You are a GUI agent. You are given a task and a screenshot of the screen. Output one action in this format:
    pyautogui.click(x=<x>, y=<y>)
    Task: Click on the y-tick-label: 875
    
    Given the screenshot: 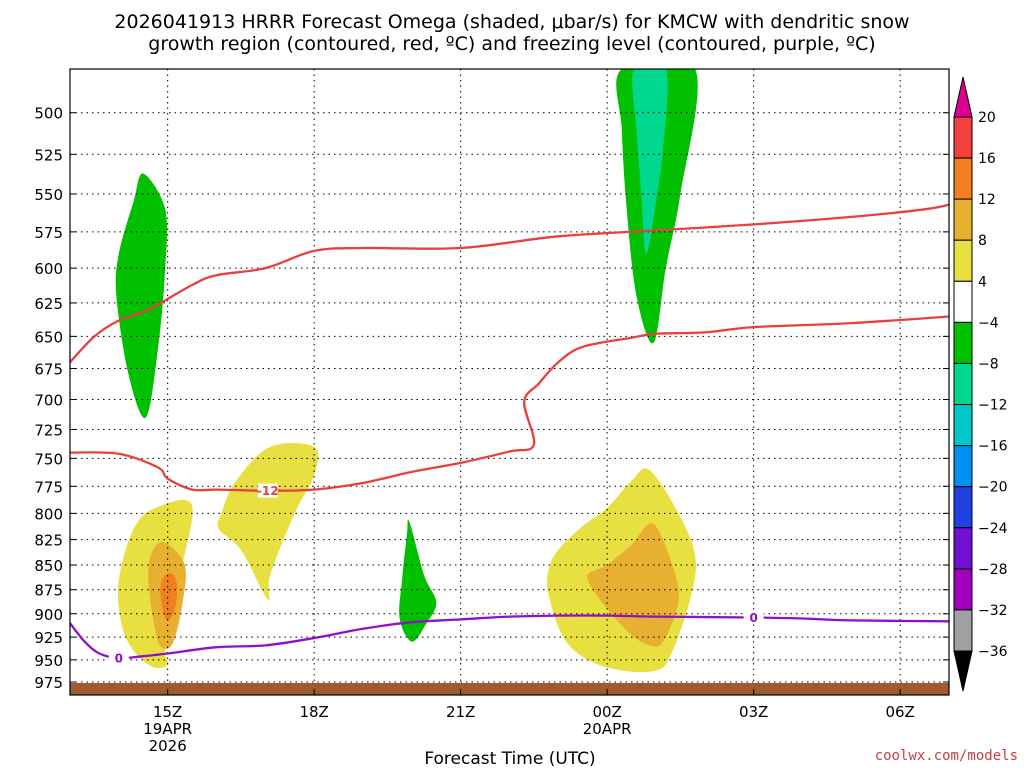 What is the action you would take?
    pyautogui.click(x=48, y=591)
    